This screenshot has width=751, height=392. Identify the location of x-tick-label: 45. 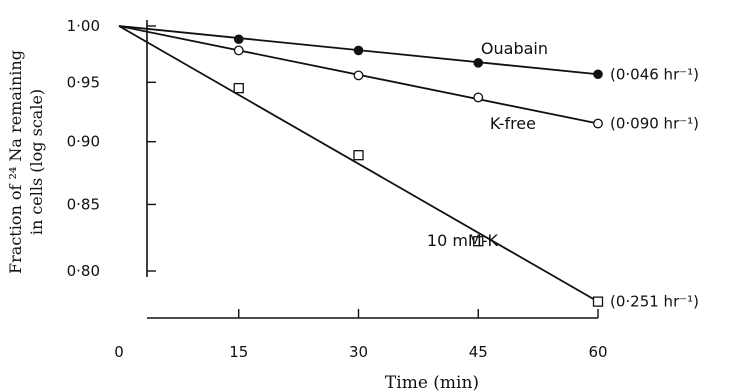
(478, 352).